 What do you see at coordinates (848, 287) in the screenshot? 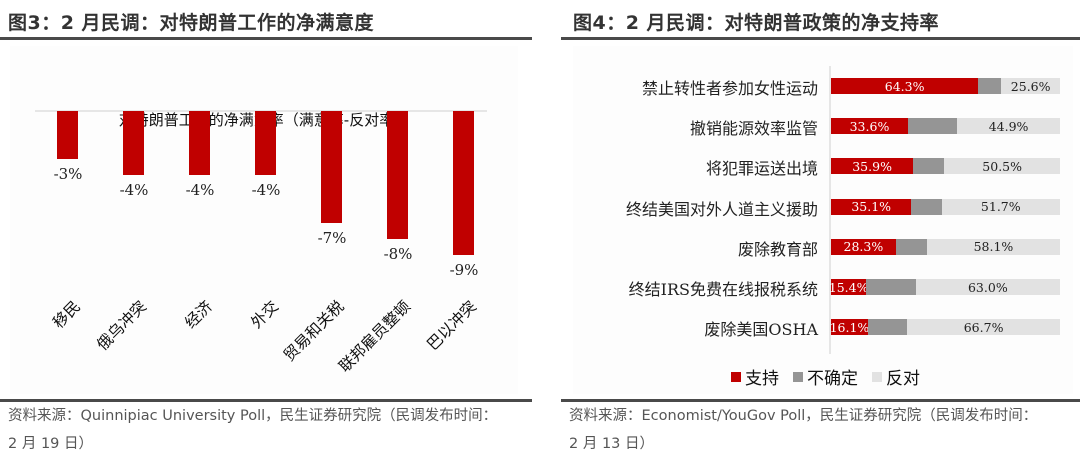
I see `support-segment: 15.4%` at bounding box center [848, 287].